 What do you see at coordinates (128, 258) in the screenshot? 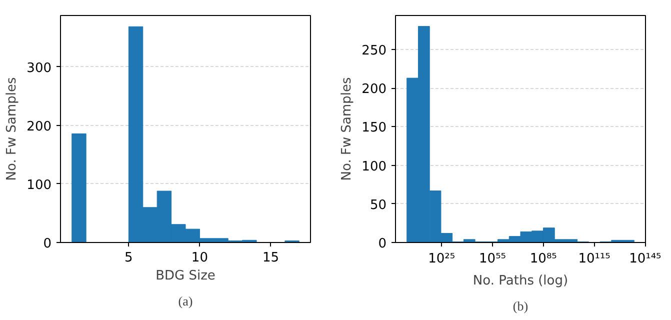
I see `x-tick-label: 5` at bounding box center [128, 258].